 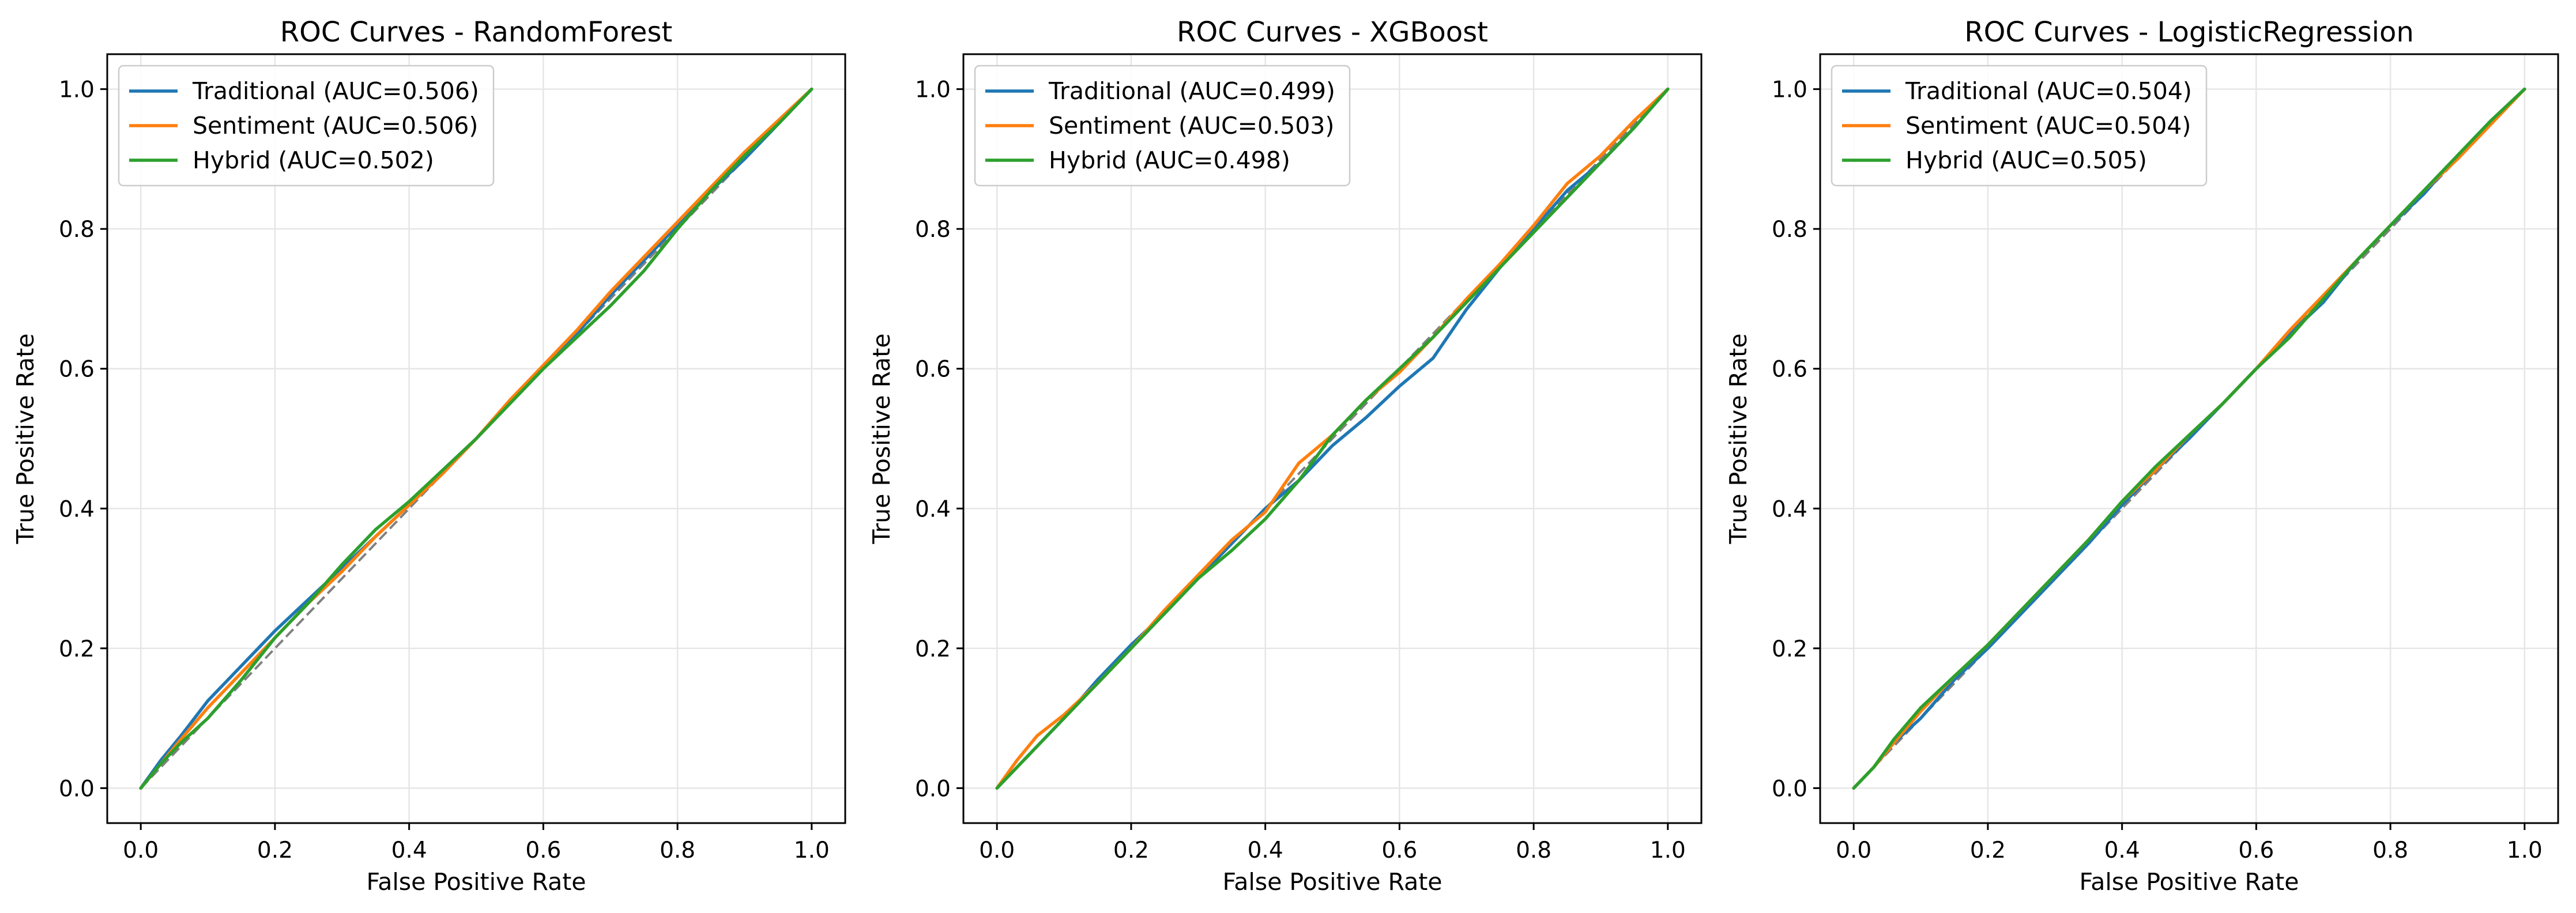 What do you see at coordinates (1332, 32) in the screenshot?
I see `chart-title: ROC Curves - XGBoost` at bounding box center [1332, 32].